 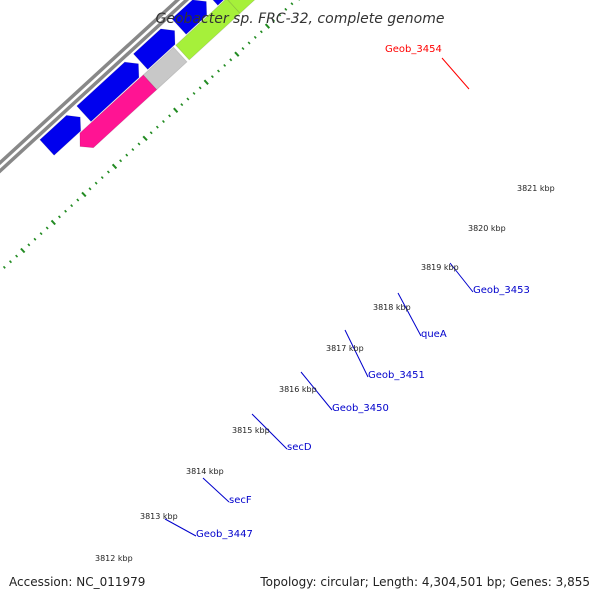 What do you see at coordinates (114, 558) in the screenshot?
I see `tick-label: 3812 kbp` at bounding box center [114, 558].